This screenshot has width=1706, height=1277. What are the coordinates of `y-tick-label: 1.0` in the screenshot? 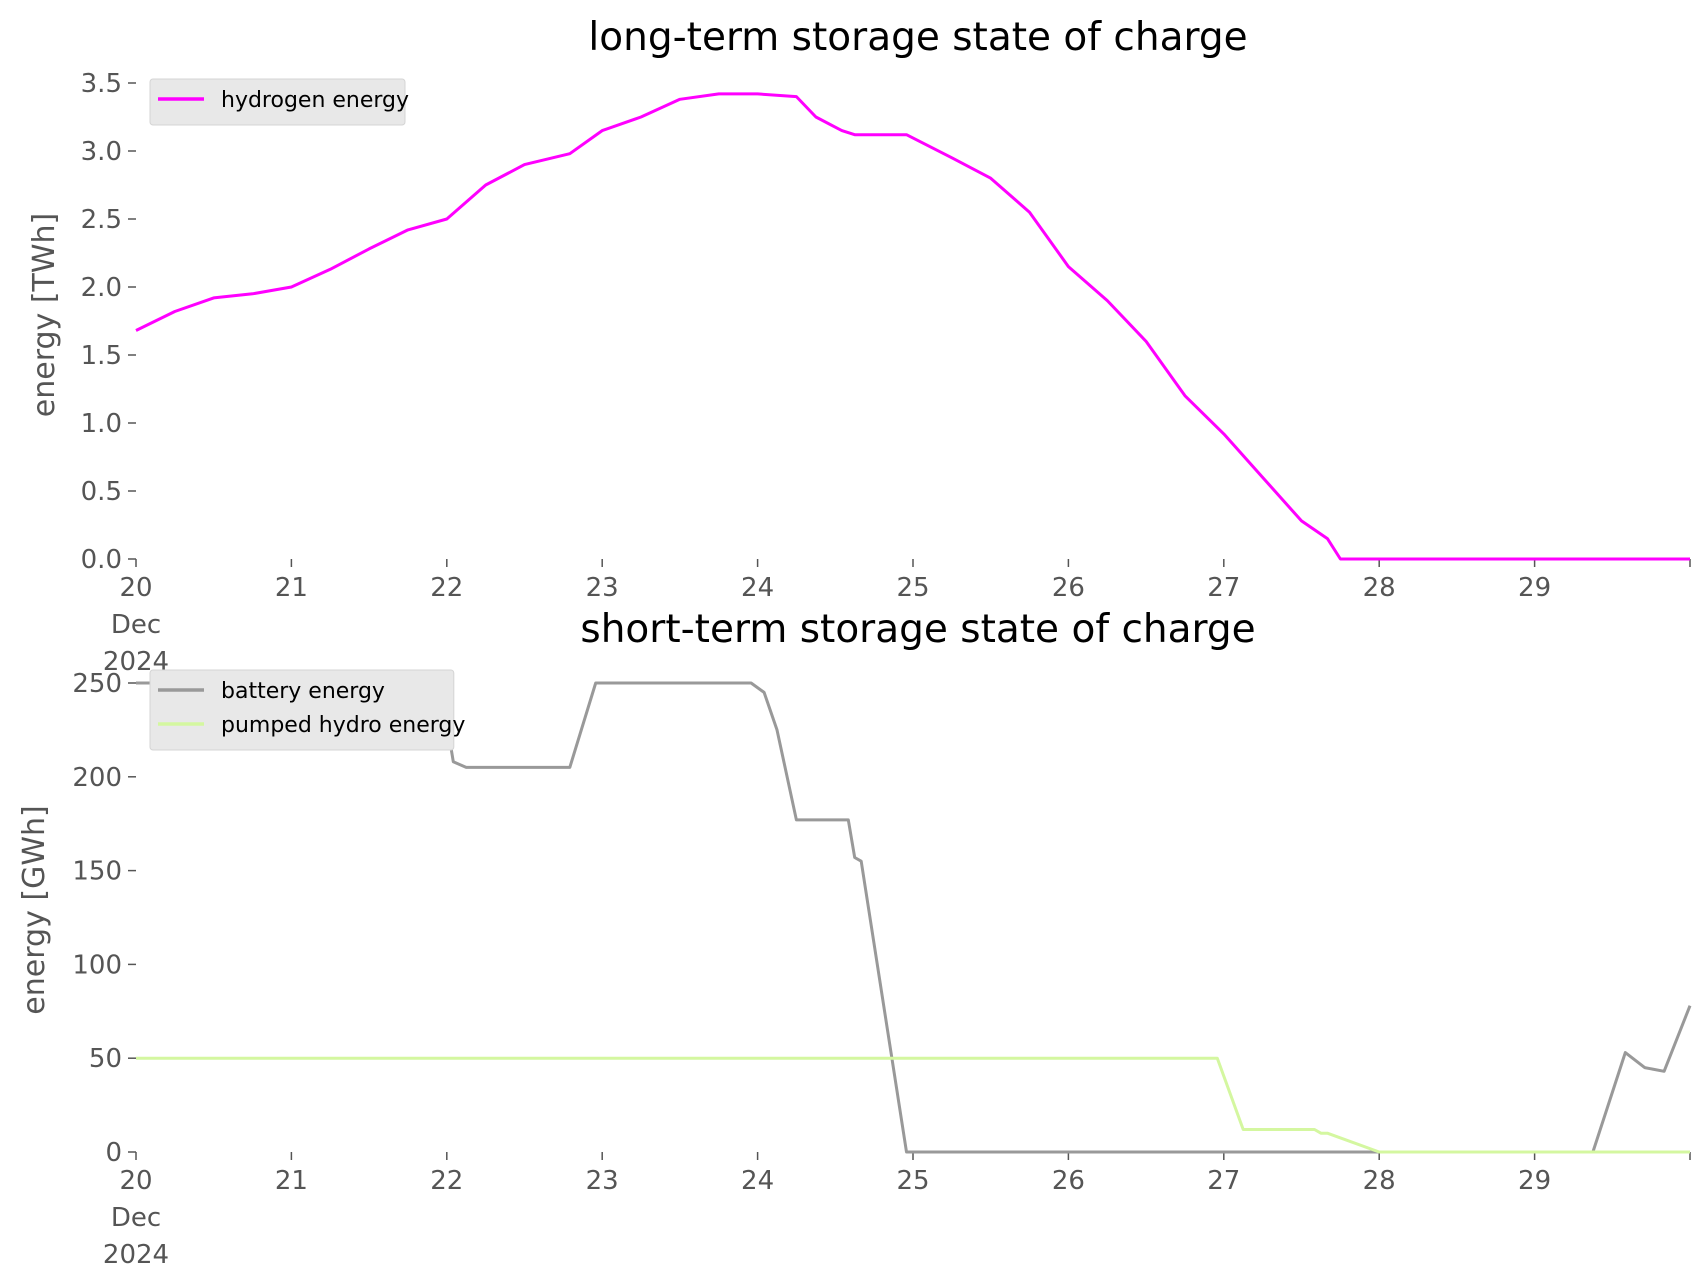 It's located at (101, 424).